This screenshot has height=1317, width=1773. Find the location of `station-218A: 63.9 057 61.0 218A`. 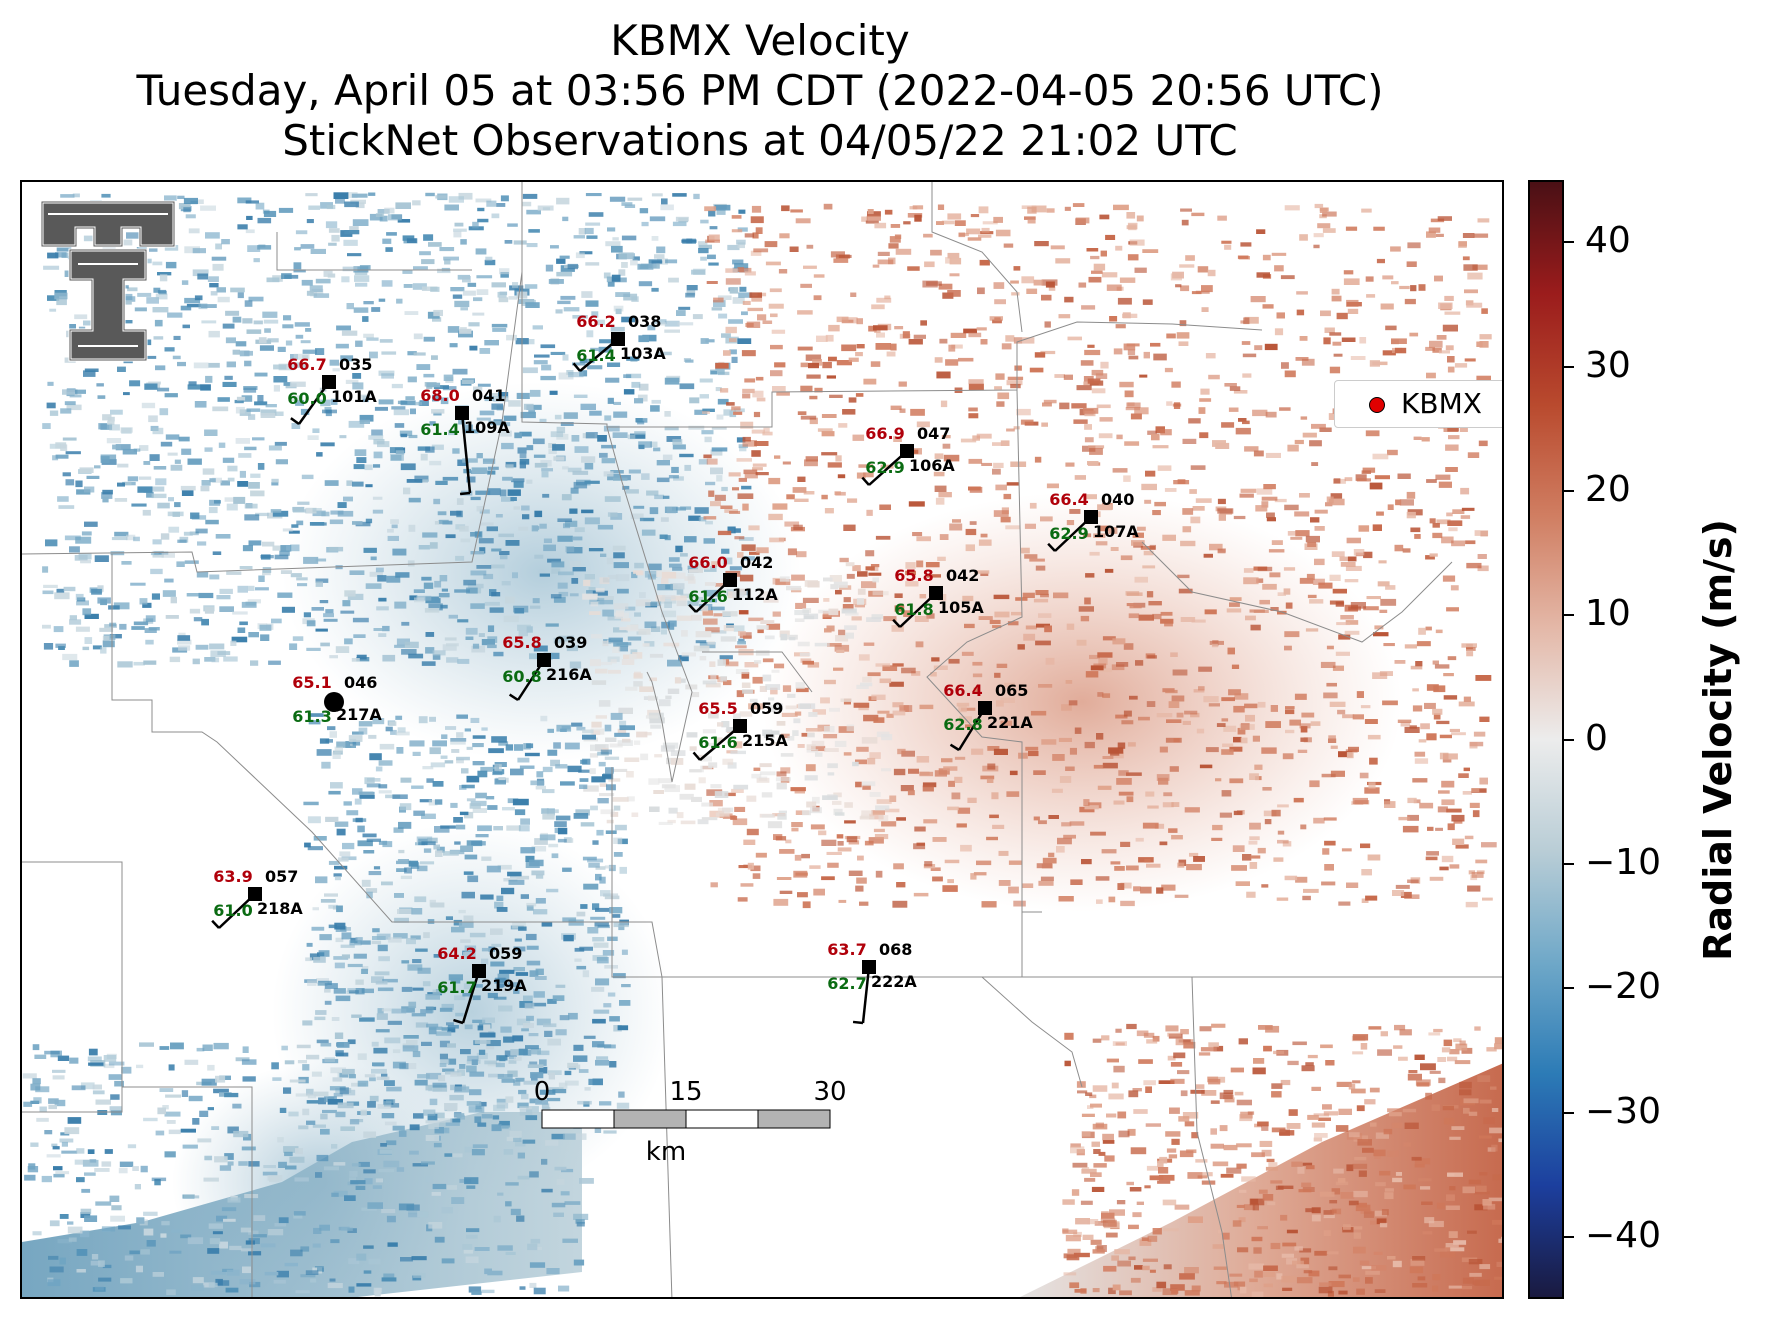

station-218A: 63.9 057 61.0 218A is located at coordinates (257, 898).